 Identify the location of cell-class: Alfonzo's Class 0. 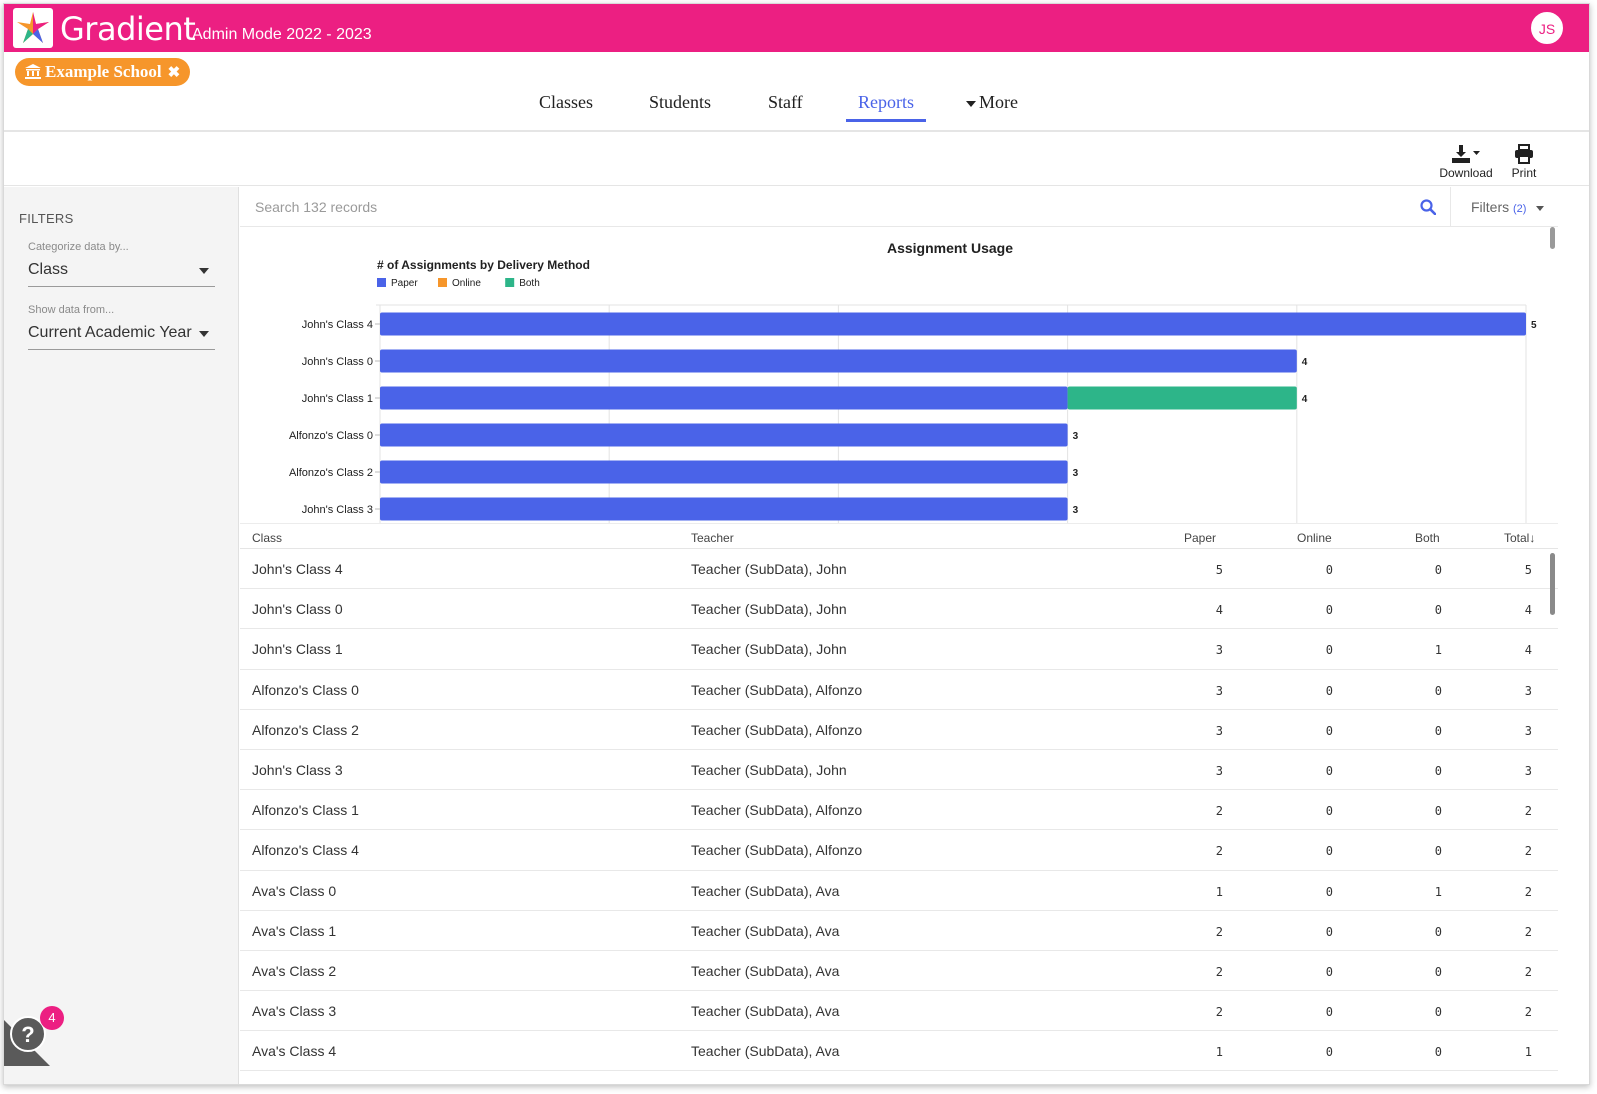
(305, 689).